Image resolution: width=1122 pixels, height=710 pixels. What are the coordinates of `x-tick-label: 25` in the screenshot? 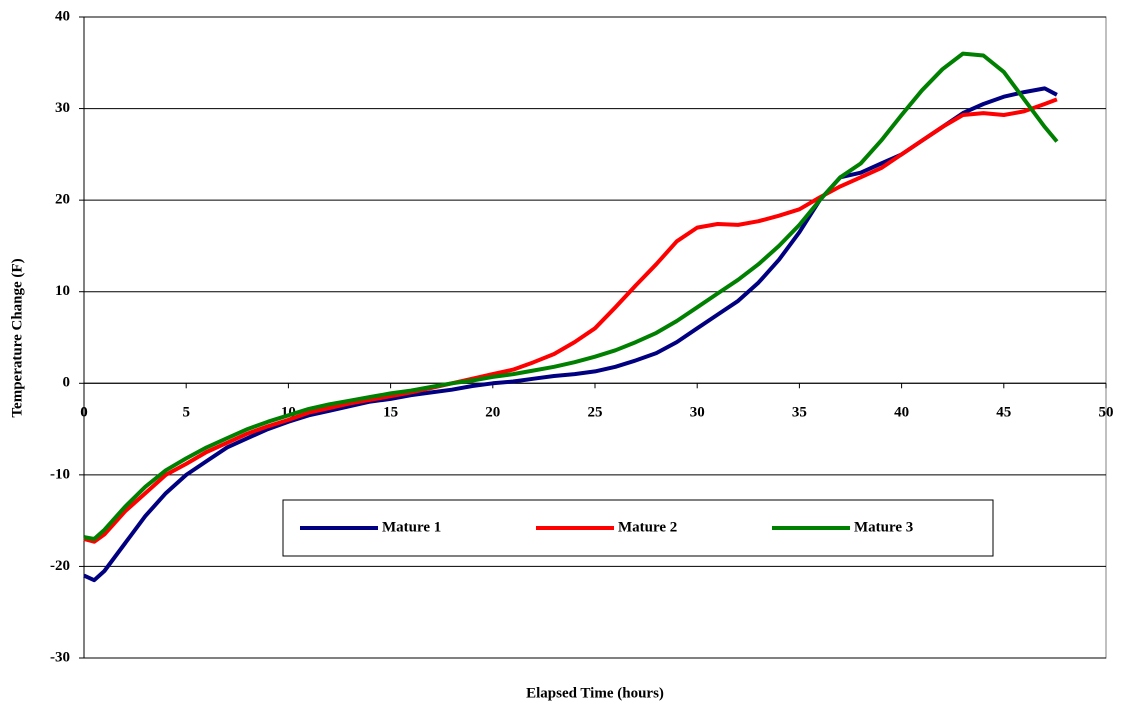 It's located at (595, 413).